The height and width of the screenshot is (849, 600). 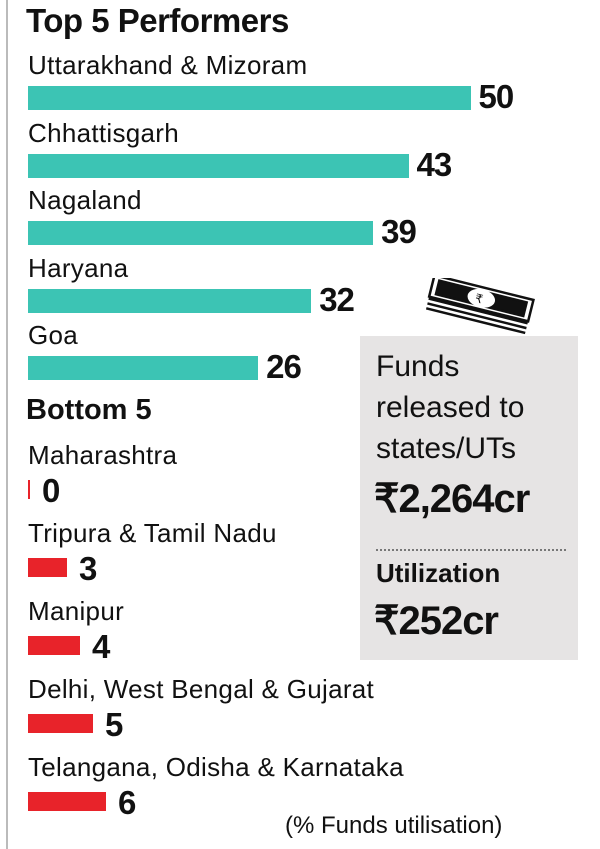 What do you see at coordinates (103, 455) in the screenshot?
I see `bar-label: Maharashtra` at bounding box center [103, 455].